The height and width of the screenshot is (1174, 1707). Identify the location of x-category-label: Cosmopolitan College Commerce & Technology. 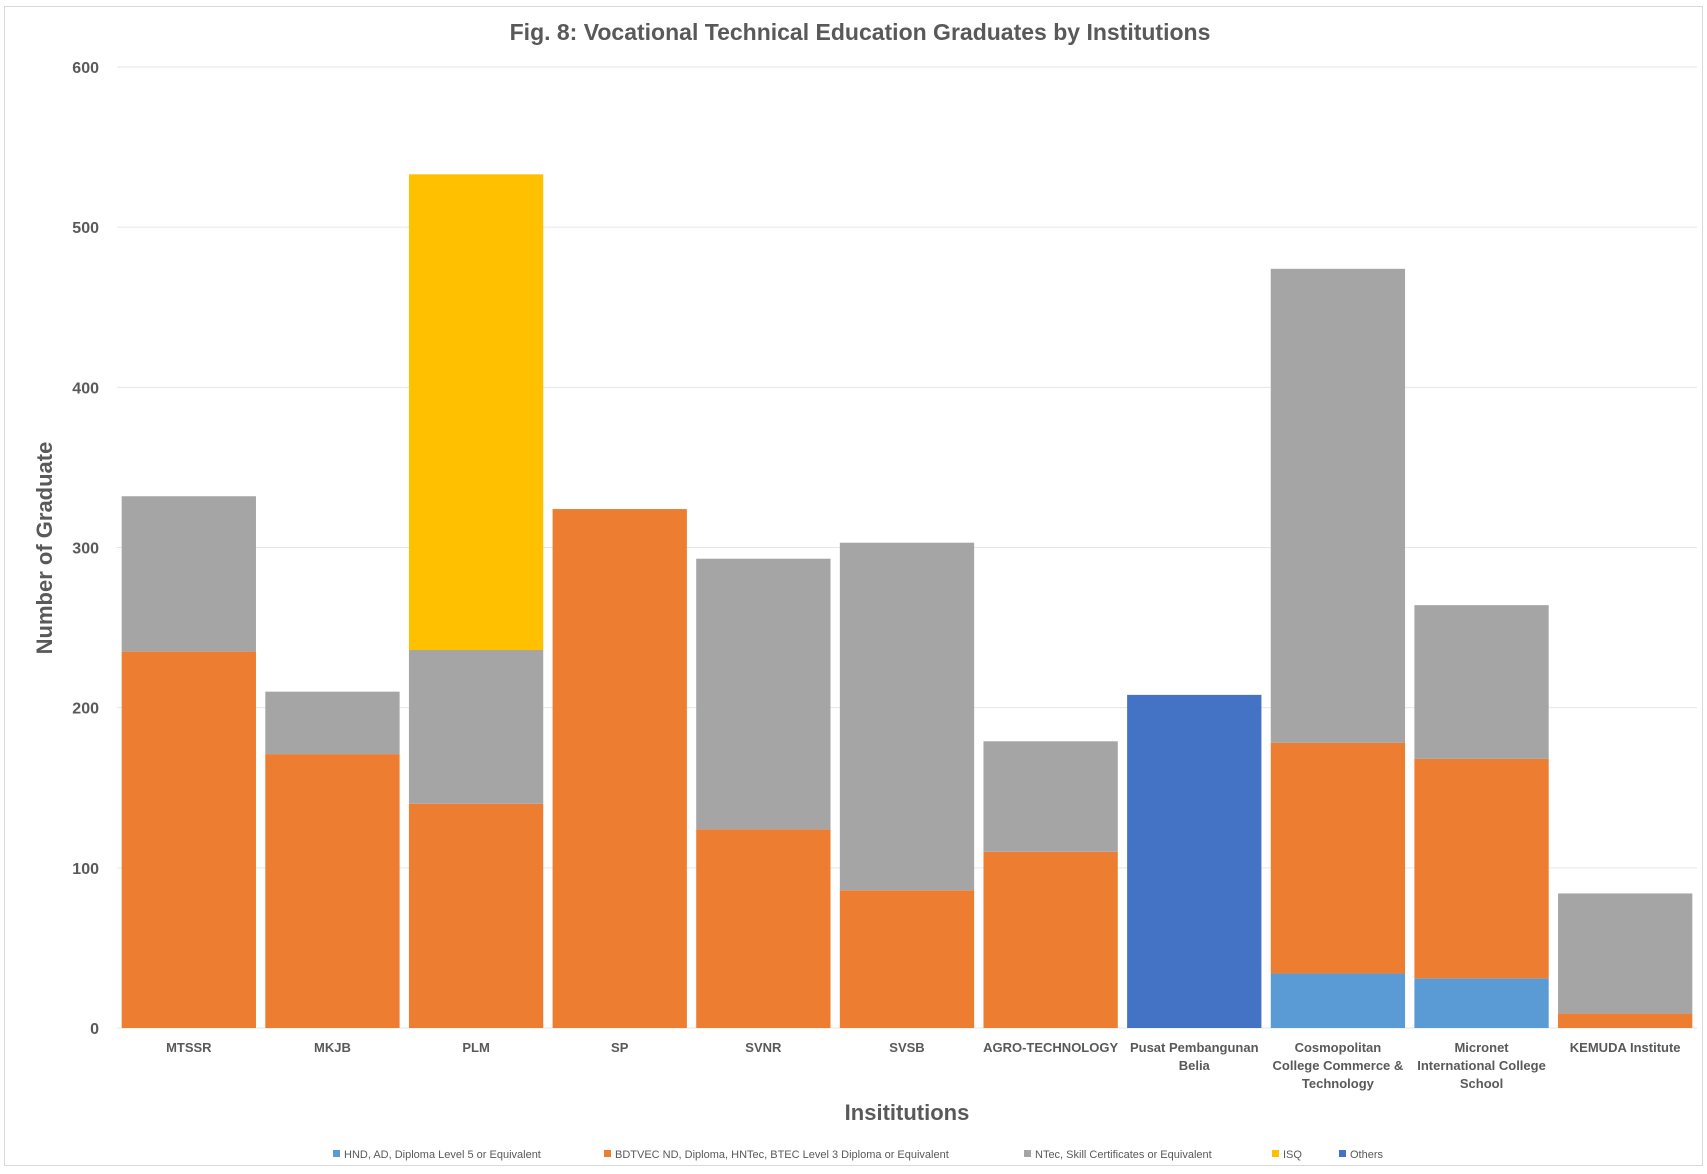
(1338, 1065).